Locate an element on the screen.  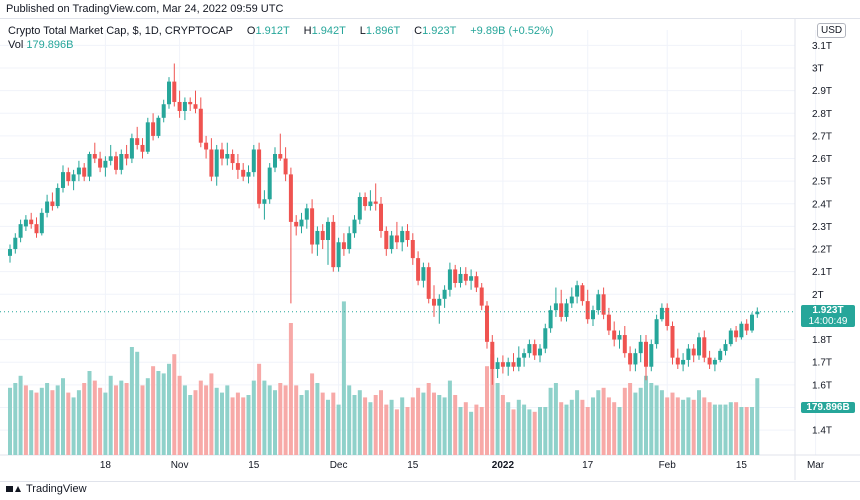
y-tick-label: 1.4T is located at coordinates (822, 431).